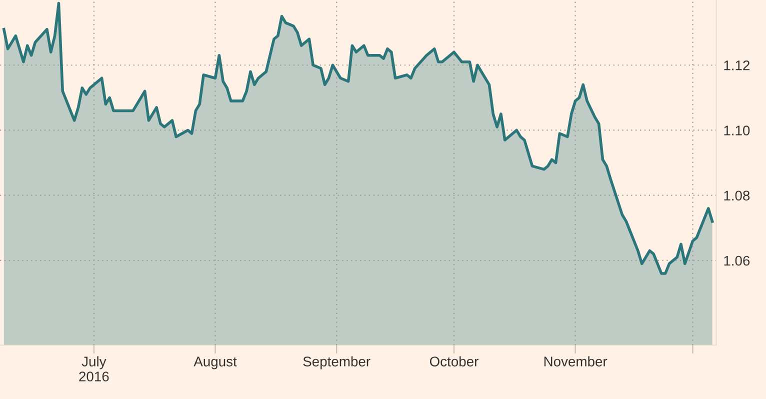  What do you see at coordinates (576, 361) in the screenshot?
I see `x-tick-label: November` at bounding box center [576, 361].